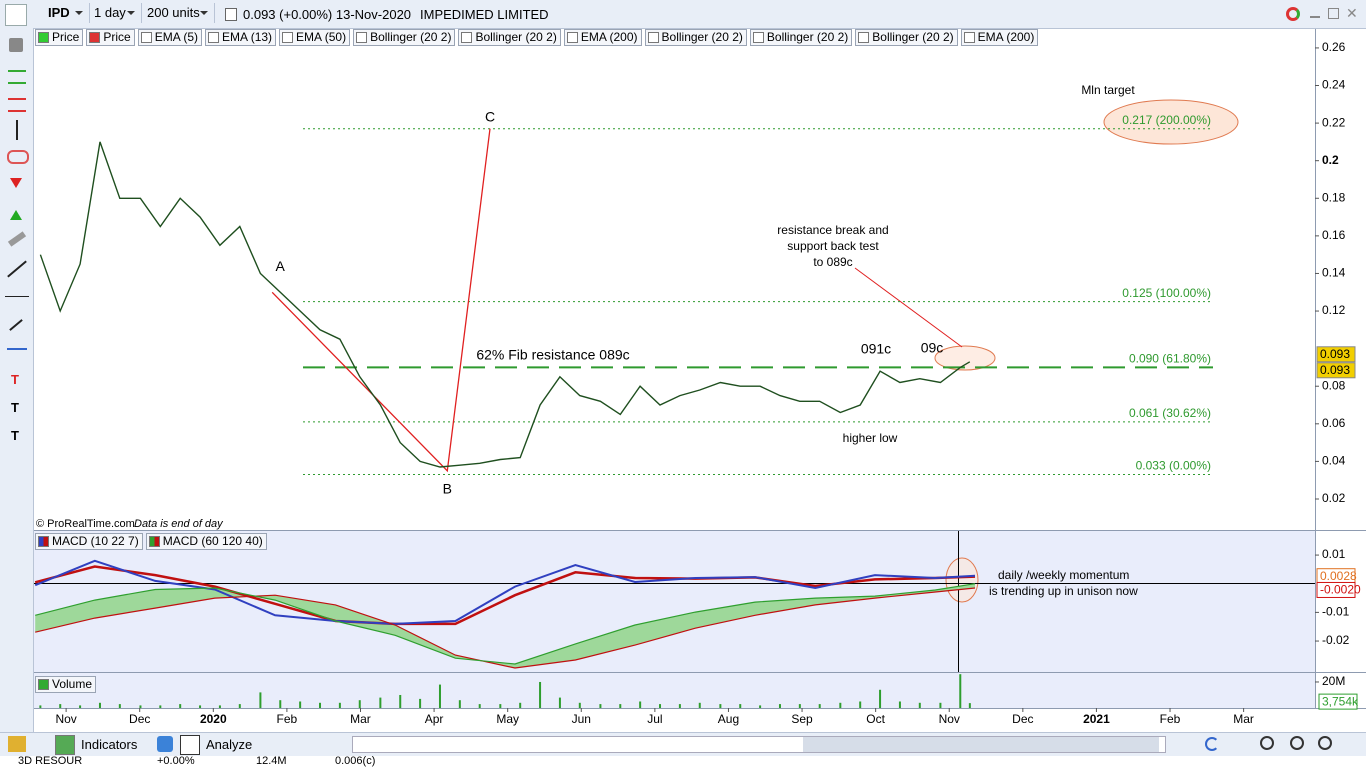 This screenshot has height=768, width=1366. What do you see at coordinates (165, 744) in the screenshot?
I see `share-icon` at bounding box center [165, 744].